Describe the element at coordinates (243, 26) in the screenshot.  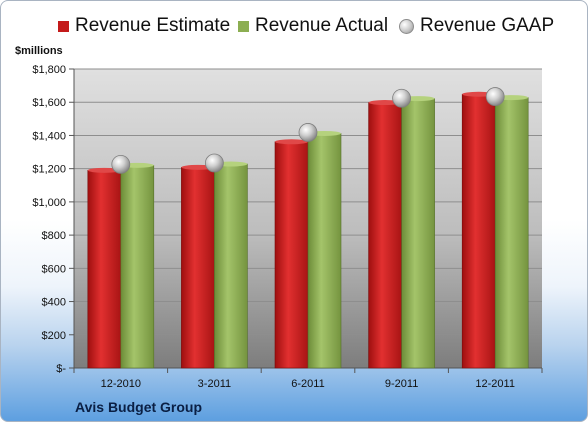
I see `legend-swatch-actual` at that location.